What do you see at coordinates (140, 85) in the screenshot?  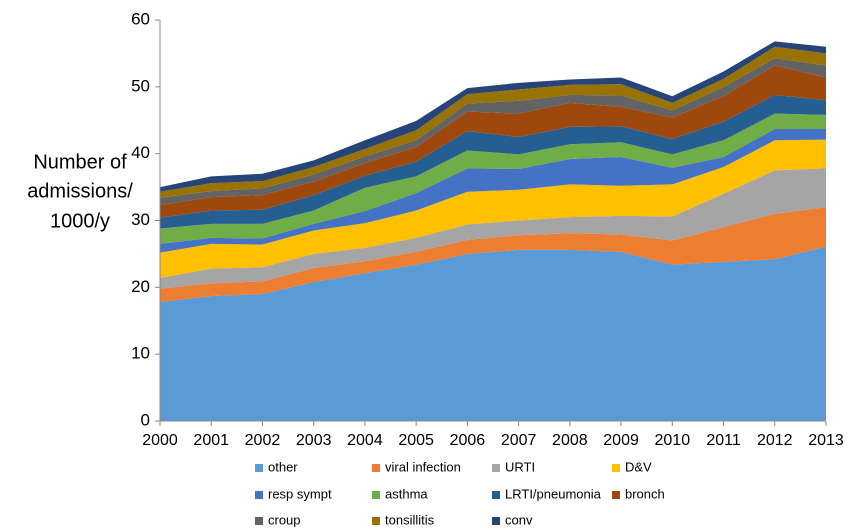 I see `y-tick-label: 50` at bounding box center [140, 85].